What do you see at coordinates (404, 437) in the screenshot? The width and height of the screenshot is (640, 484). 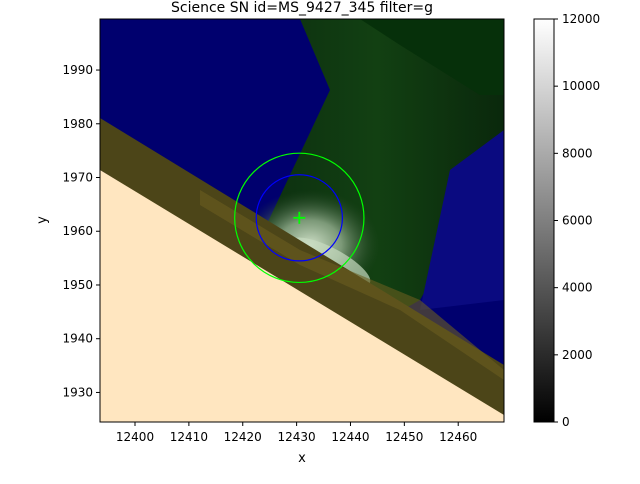 I see `x-tick-label: 12450` at bounding box center [404, 437].